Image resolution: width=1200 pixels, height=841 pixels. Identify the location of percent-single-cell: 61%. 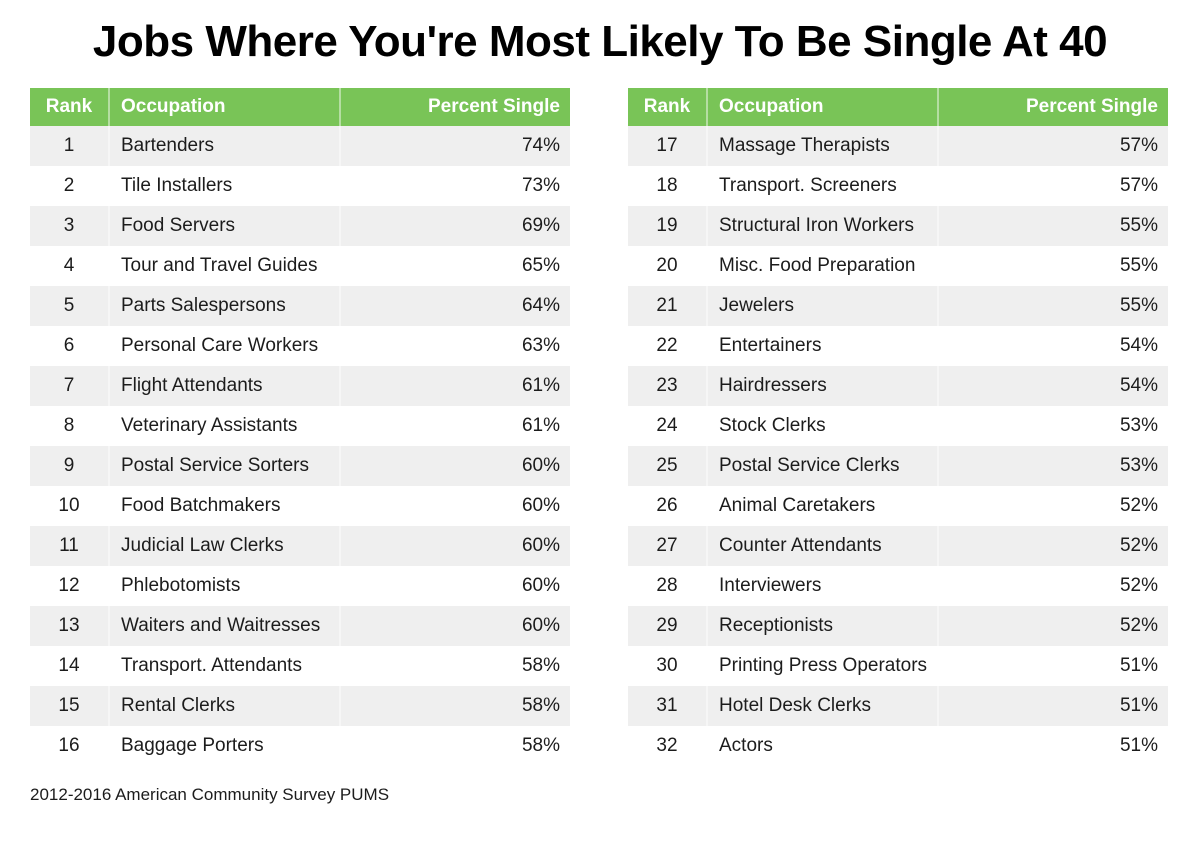
(454, 426).